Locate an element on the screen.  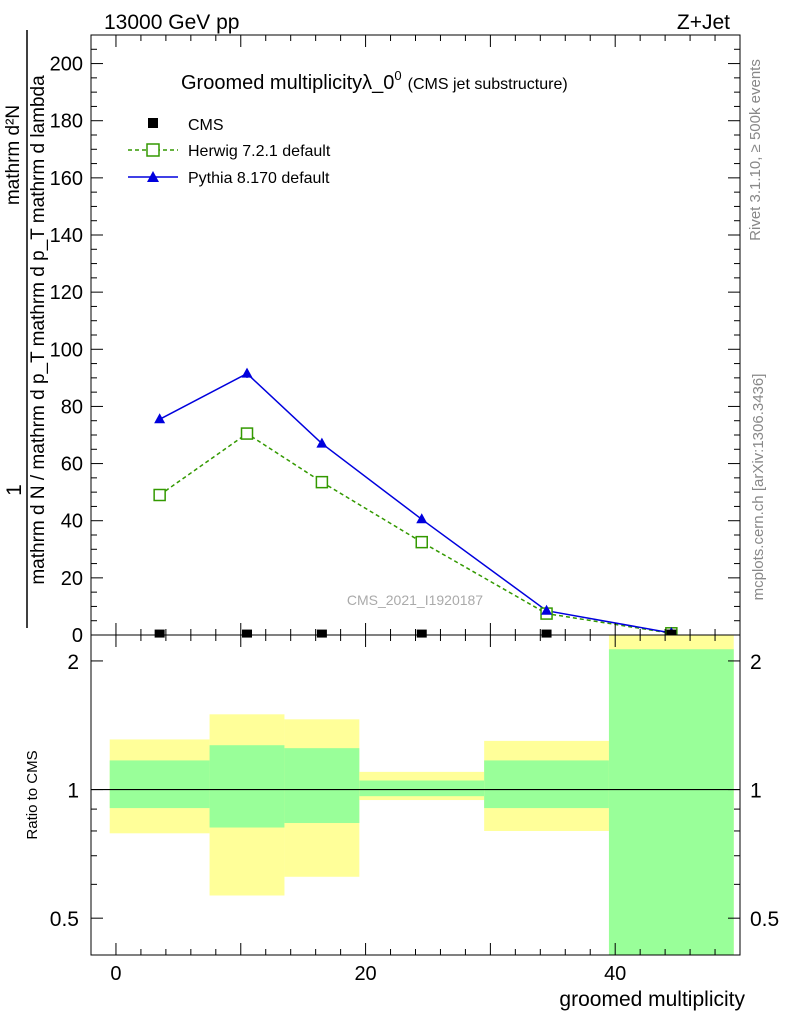
ratio-ylabel: Ratio to CMS is located at coordinates (32, 794).